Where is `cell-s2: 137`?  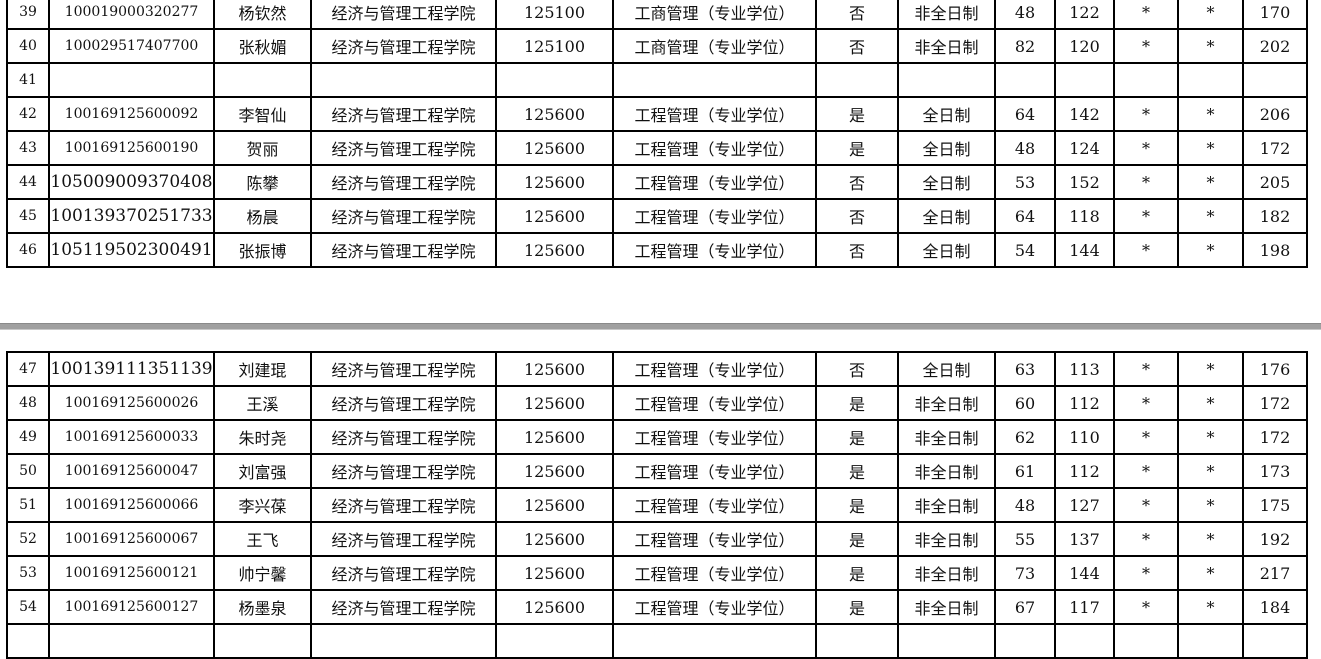
cell-s2: 137 is located at coordinates (1084, 539).